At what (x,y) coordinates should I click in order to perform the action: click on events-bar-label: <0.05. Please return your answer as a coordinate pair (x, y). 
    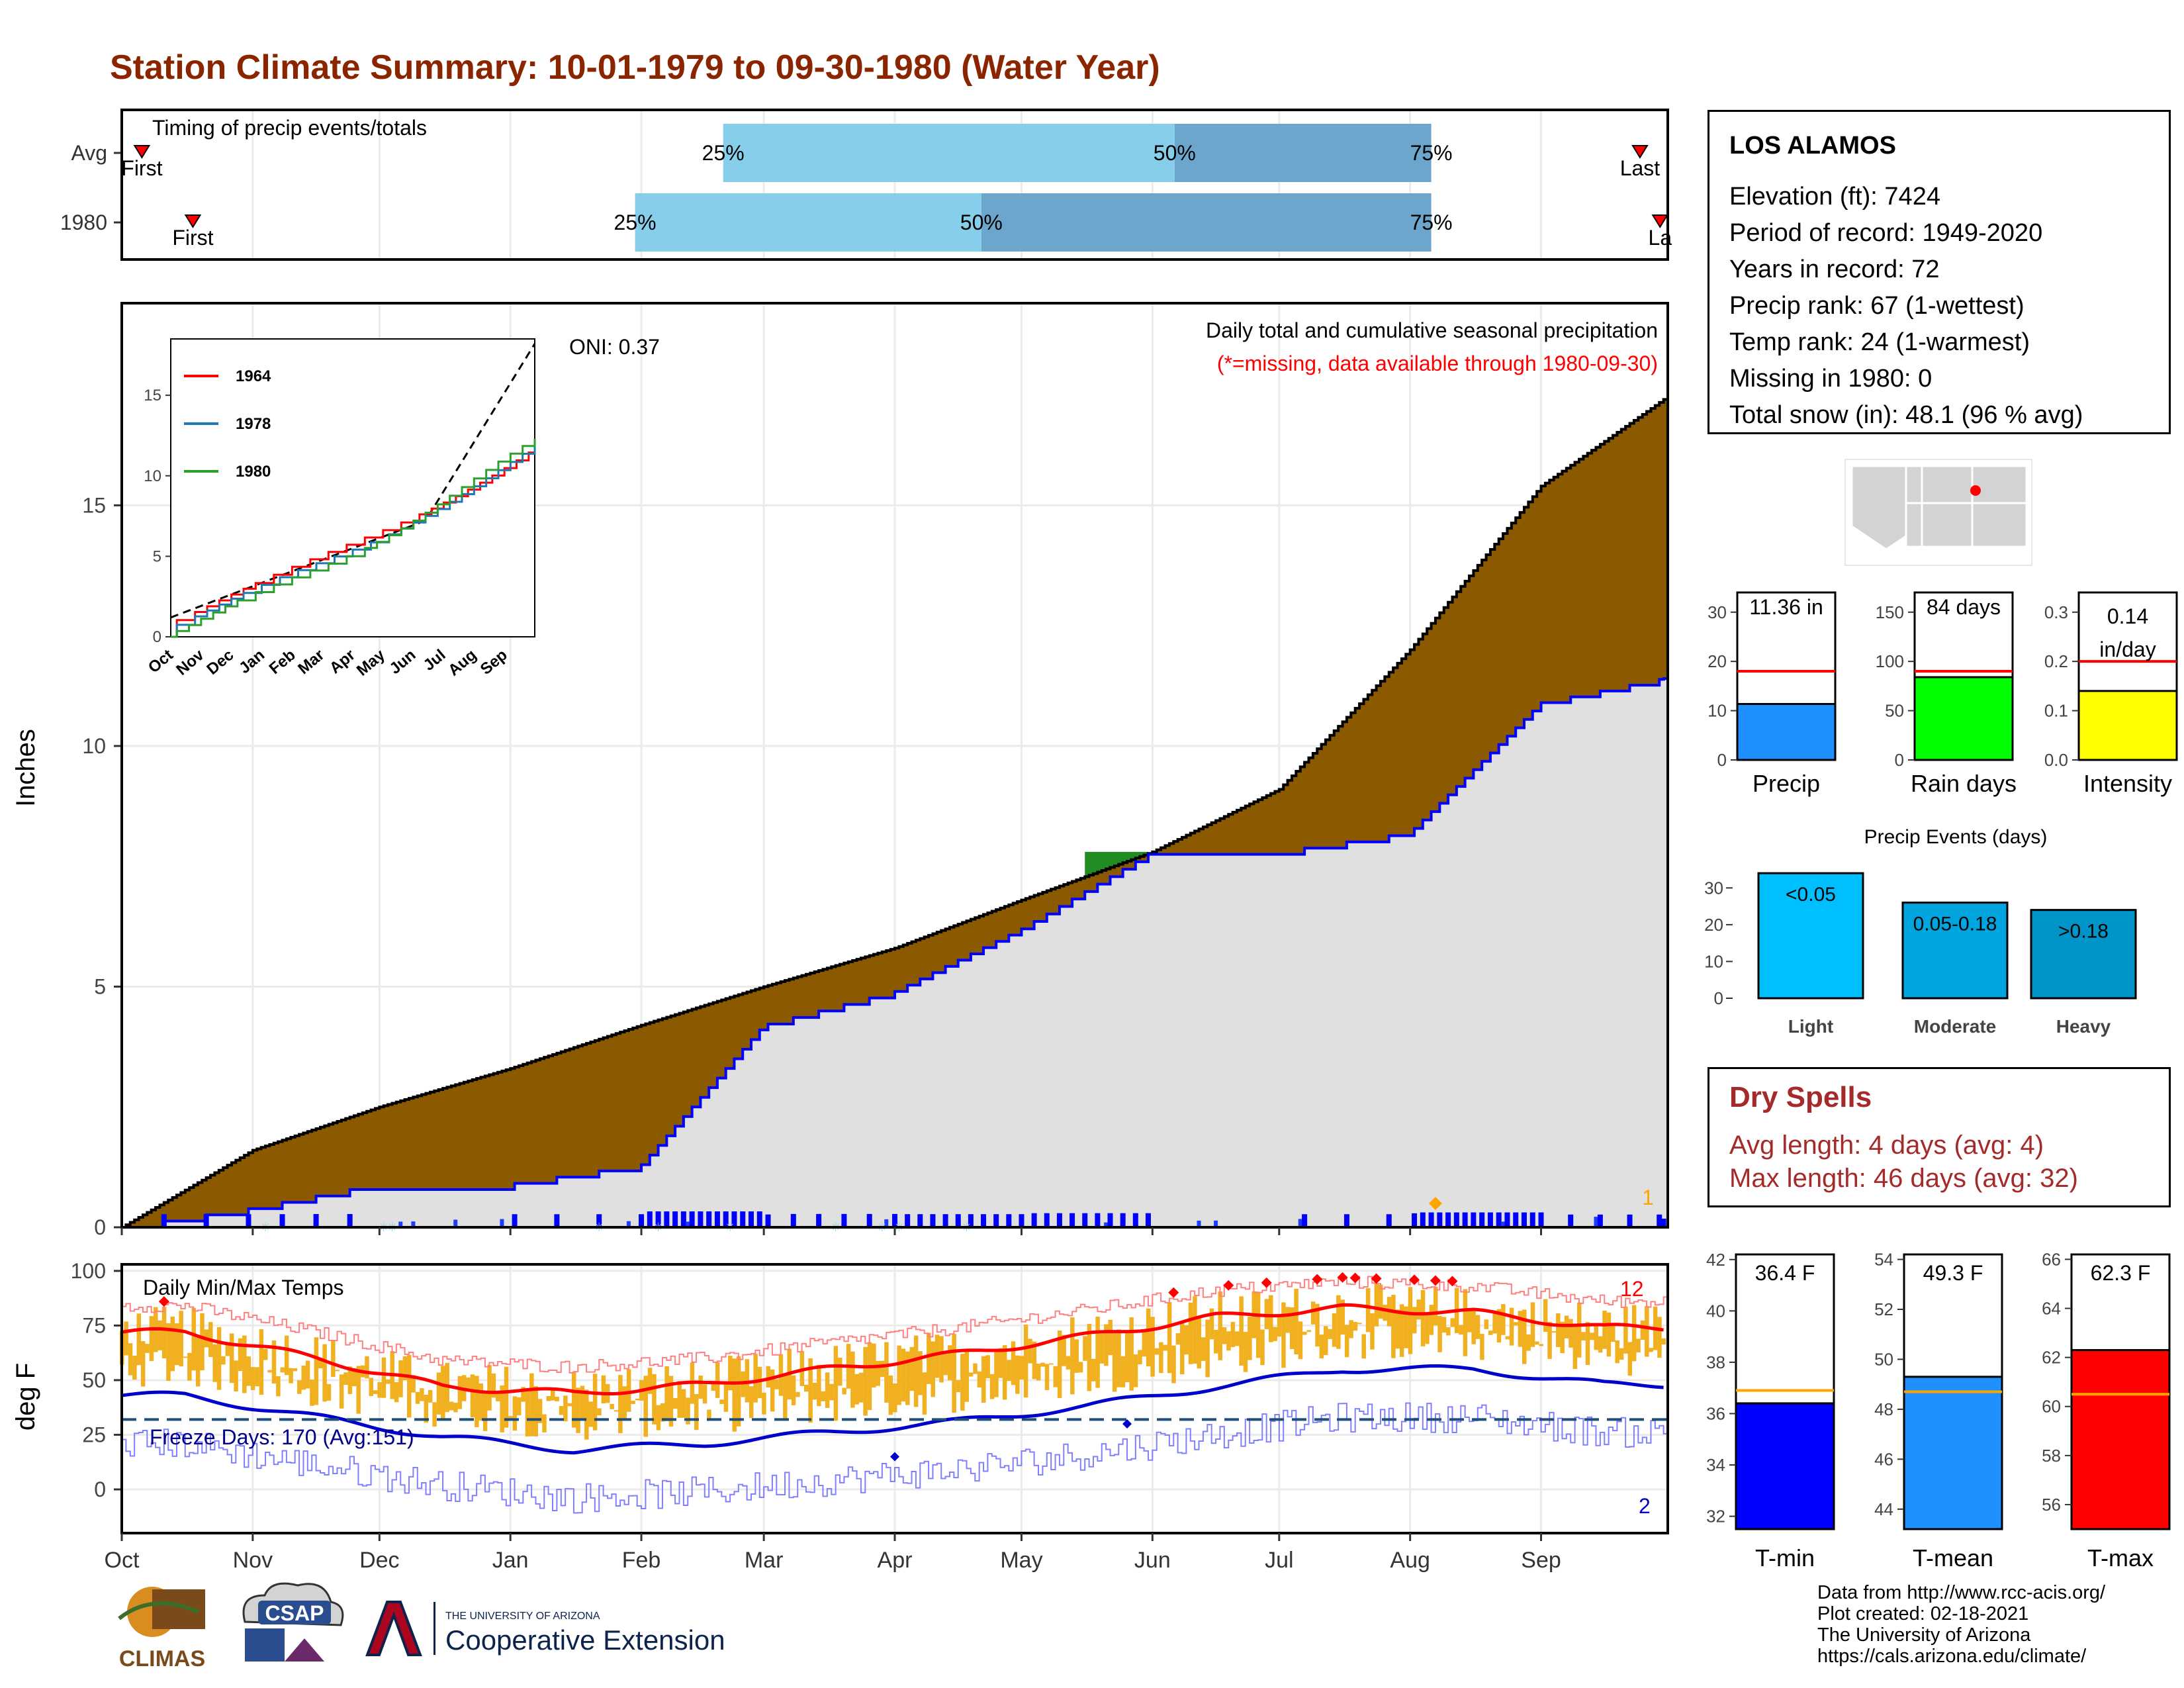
    Looking at the image, I should click on (1811, 895).